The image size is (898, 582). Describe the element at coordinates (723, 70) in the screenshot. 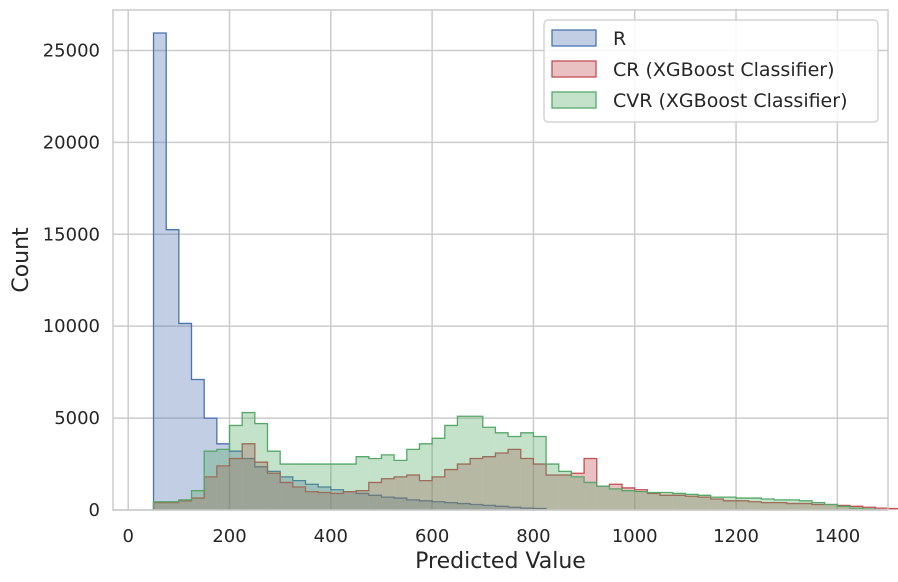

I see `legend-label-1: CR (XGBoost Classifier)` at that location.